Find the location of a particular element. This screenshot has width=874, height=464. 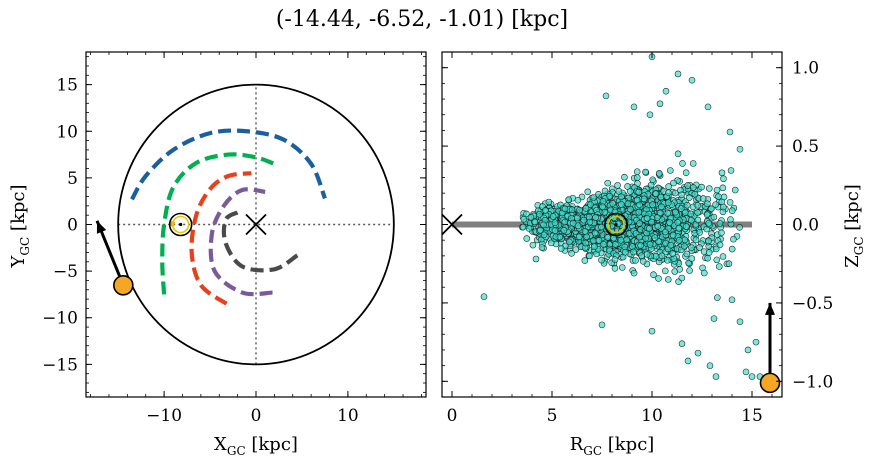

y-tick-label: −1.0 is located at coordinates (812, 382).